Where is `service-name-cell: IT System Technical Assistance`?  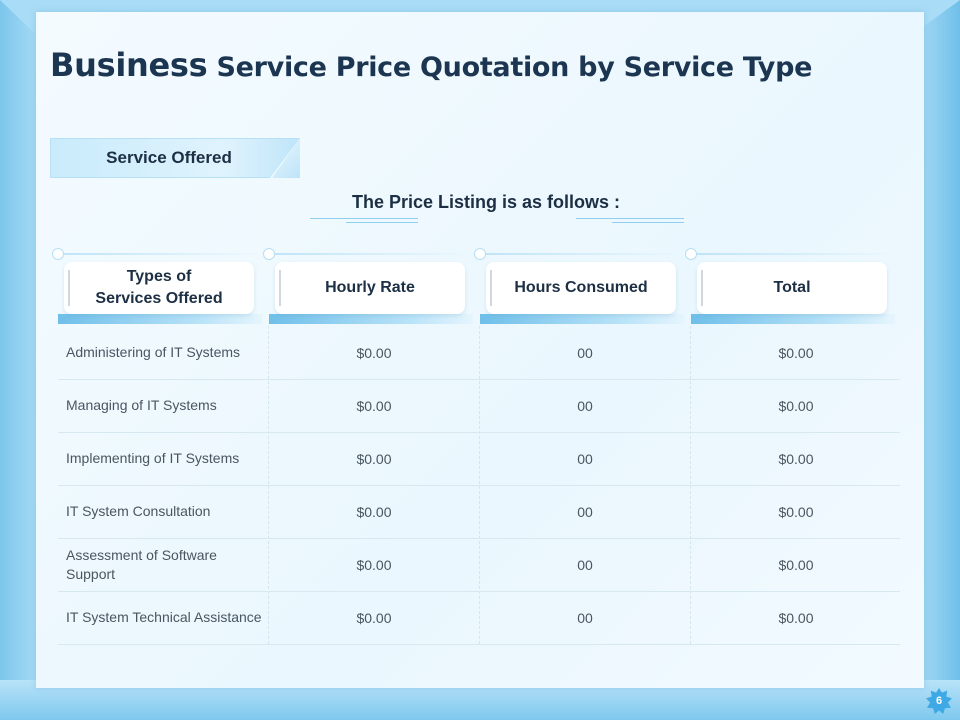 service-name-cell: IT System Technical Assistance is located at coordinates (164, 617).